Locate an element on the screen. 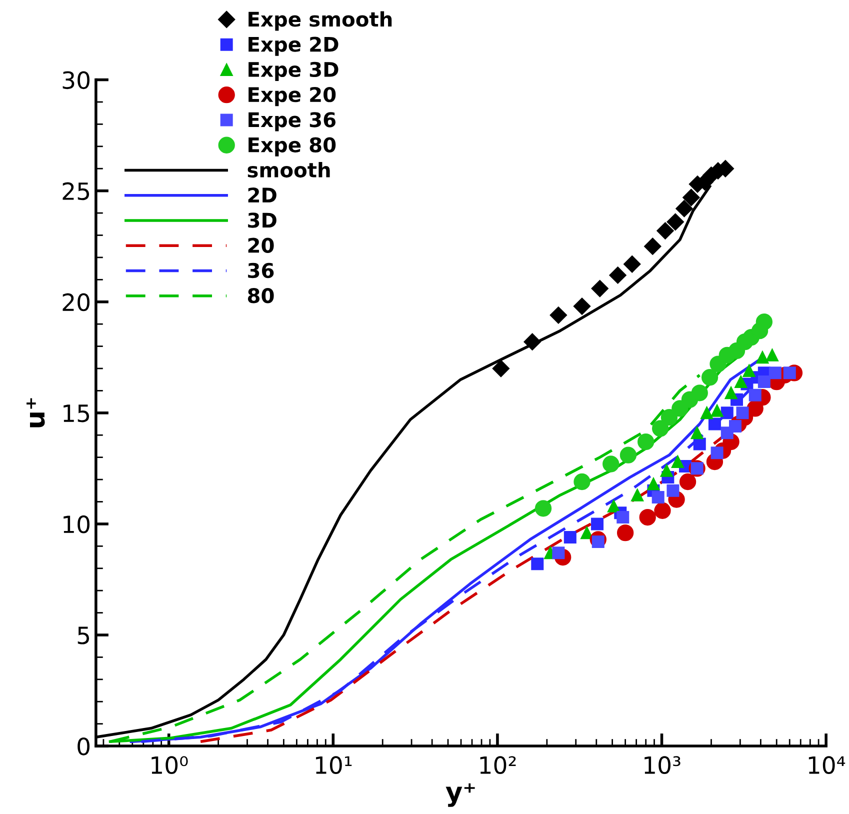 The image size is (849, 814). legend-label: Expe 2D is located at coordinates (293, 46).